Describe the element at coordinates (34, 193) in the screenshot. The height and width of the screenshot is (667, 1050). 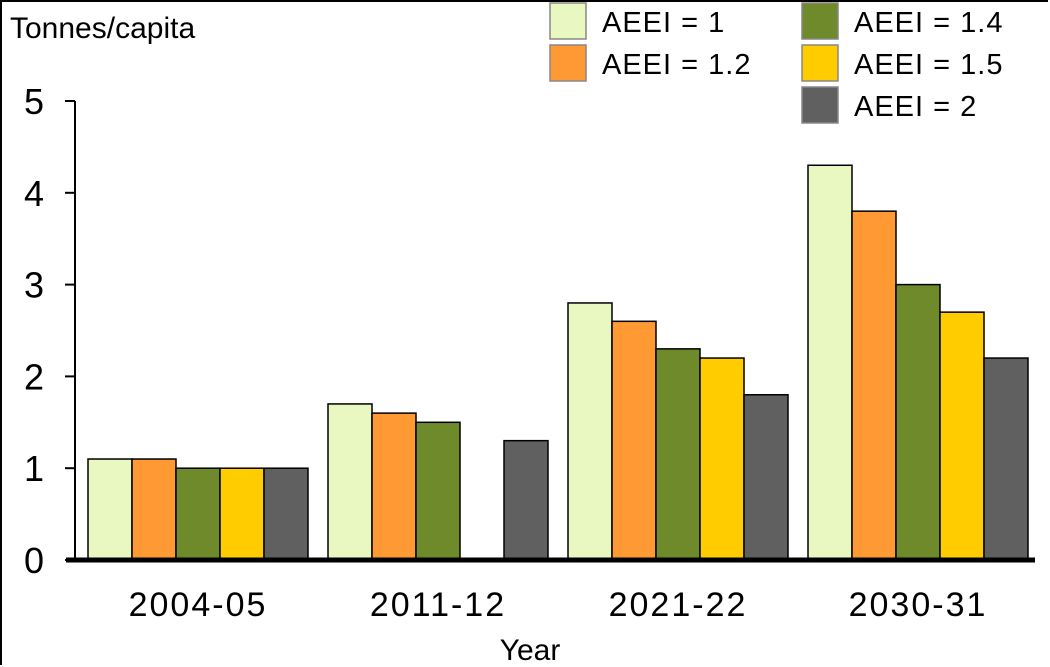
I see `y-tick-label: 4` at that location.